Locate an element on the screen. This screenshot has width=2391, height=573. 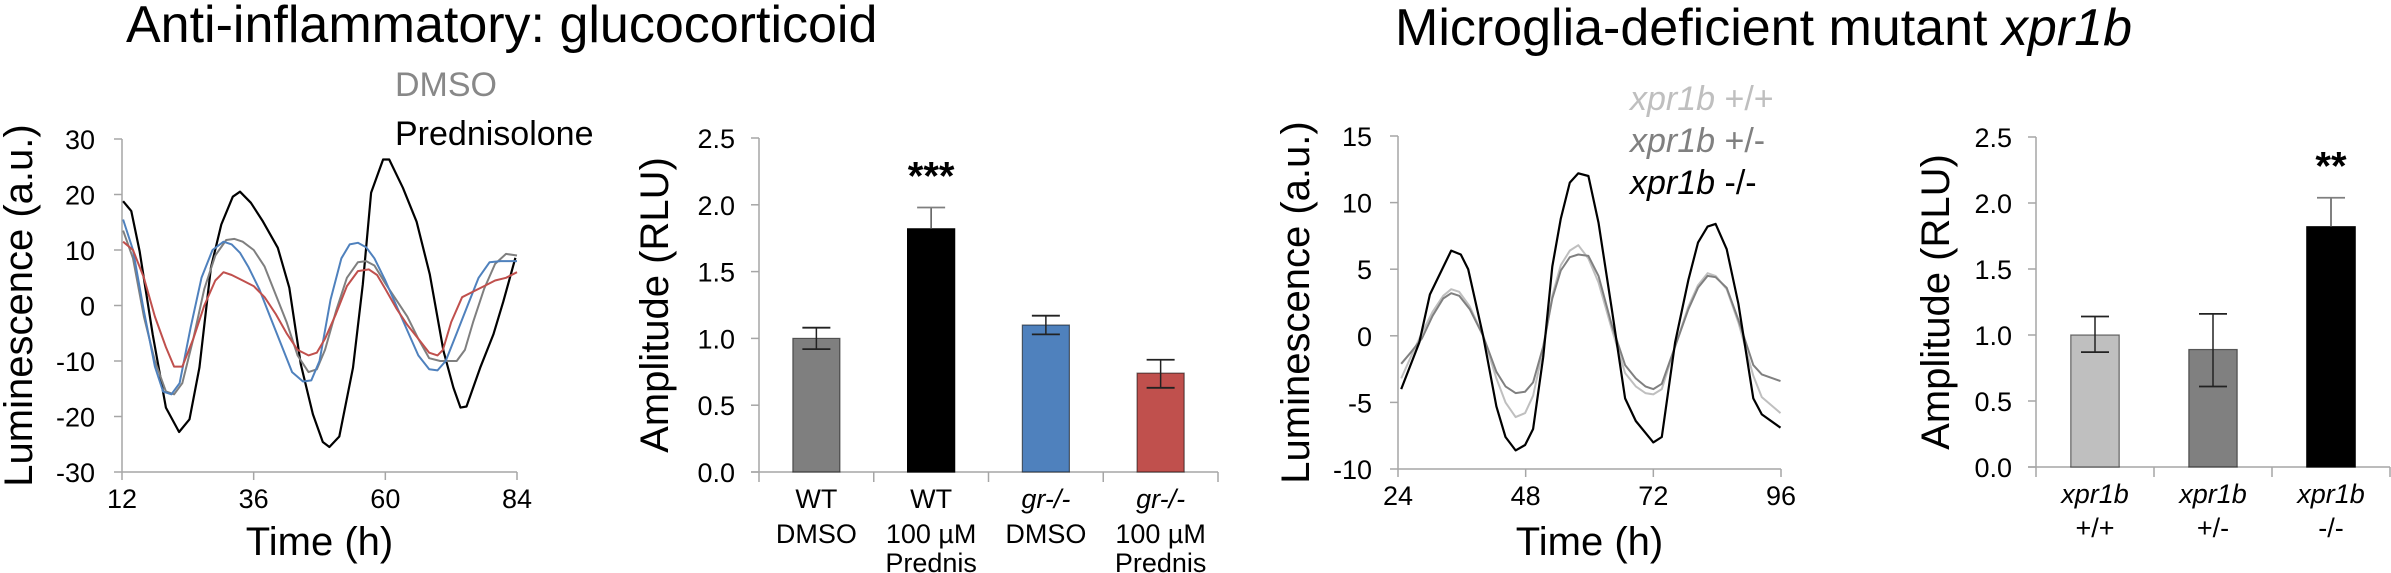
significance-marker: *** is located at coordinates (931, 176).